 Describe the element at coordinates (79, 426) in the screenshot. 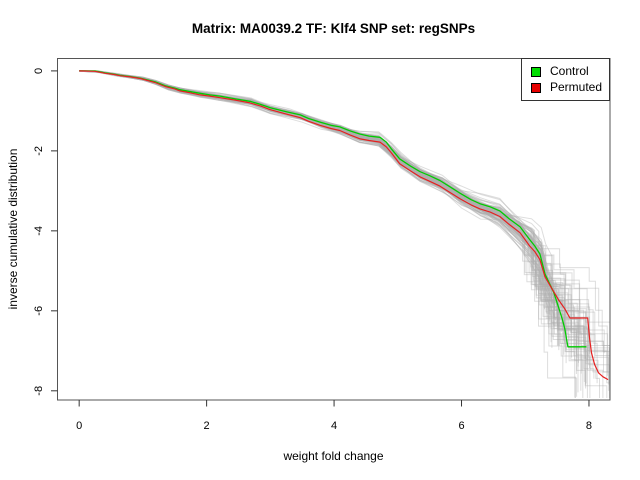

I see `x-tick-label: 0` at that location.